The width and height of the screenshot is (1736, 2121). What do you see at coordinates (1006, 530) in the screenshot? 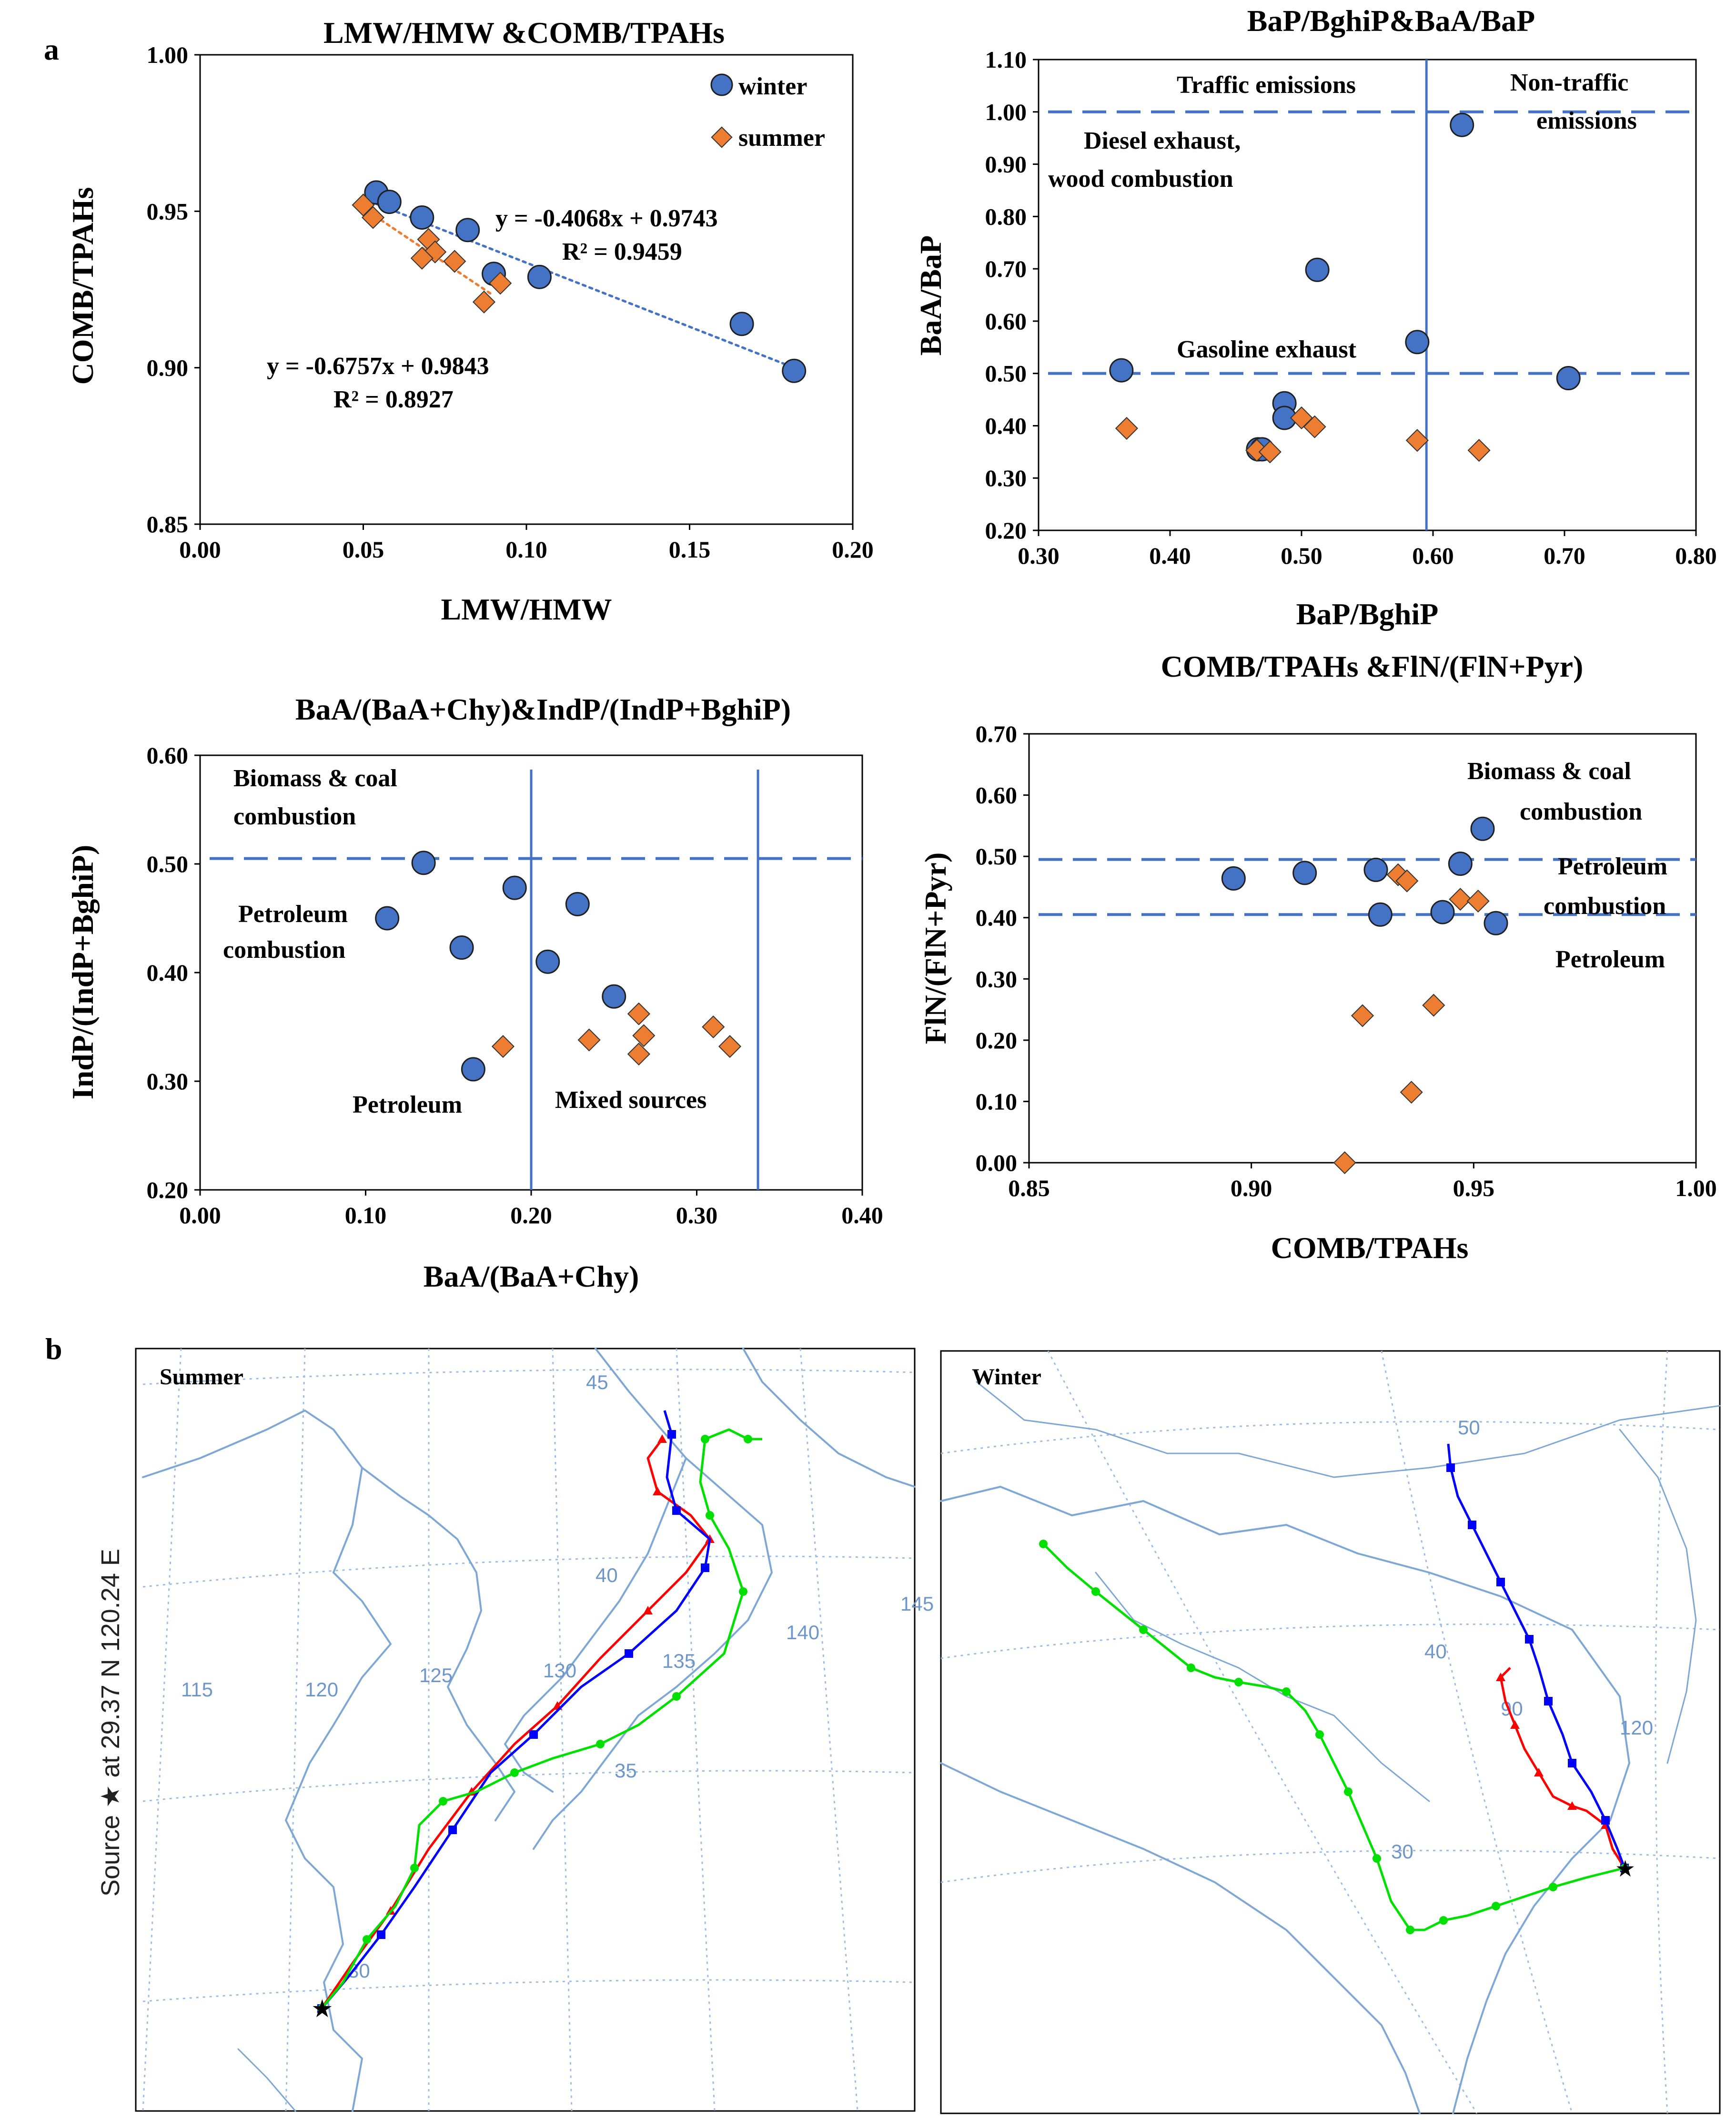
I see `y-tick-label: 0.20` at bounding box center [1006, 530].